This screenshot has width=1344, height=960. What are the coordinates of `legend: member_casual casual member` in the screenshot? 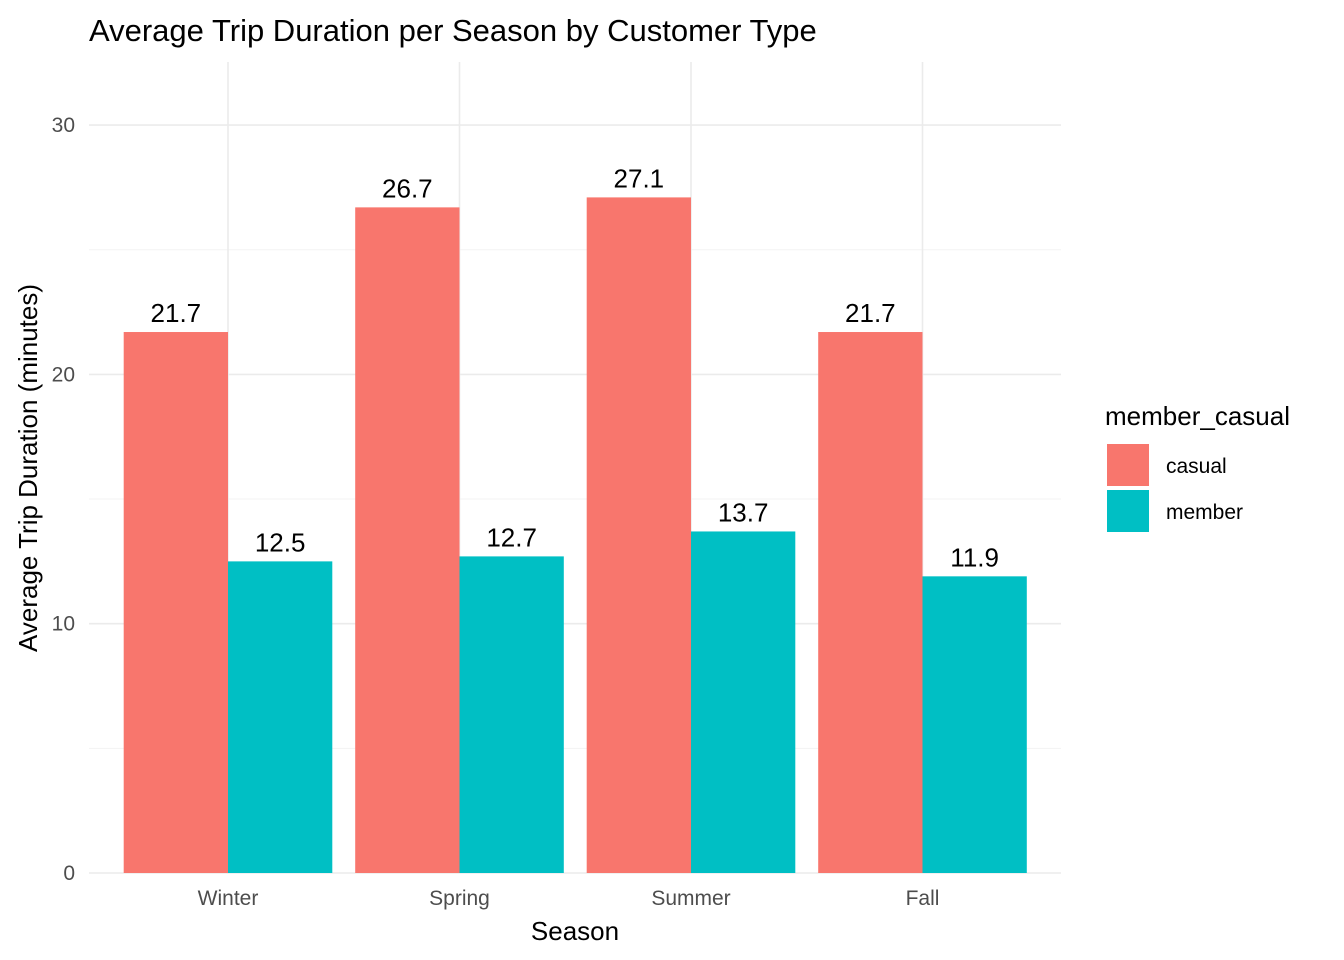 It's located at (1197, 466).